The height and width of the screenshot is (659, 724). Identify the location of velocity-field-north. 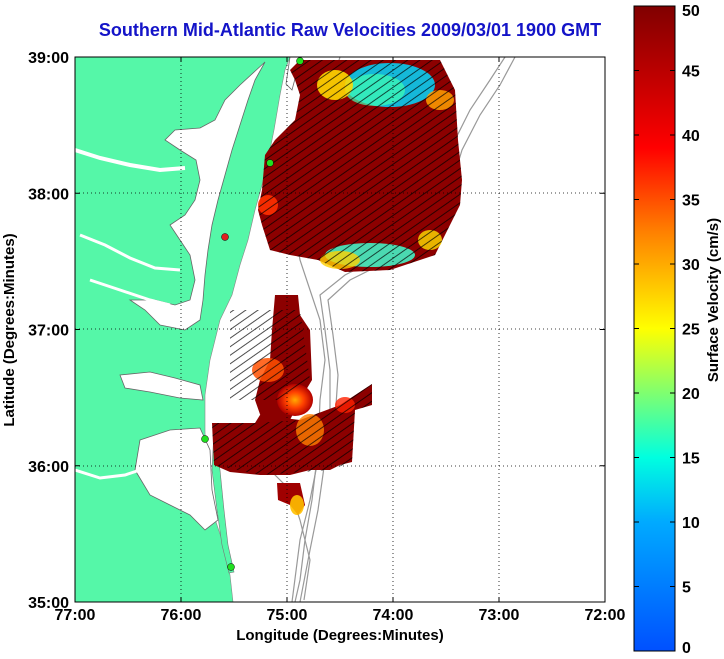
(360, 166).